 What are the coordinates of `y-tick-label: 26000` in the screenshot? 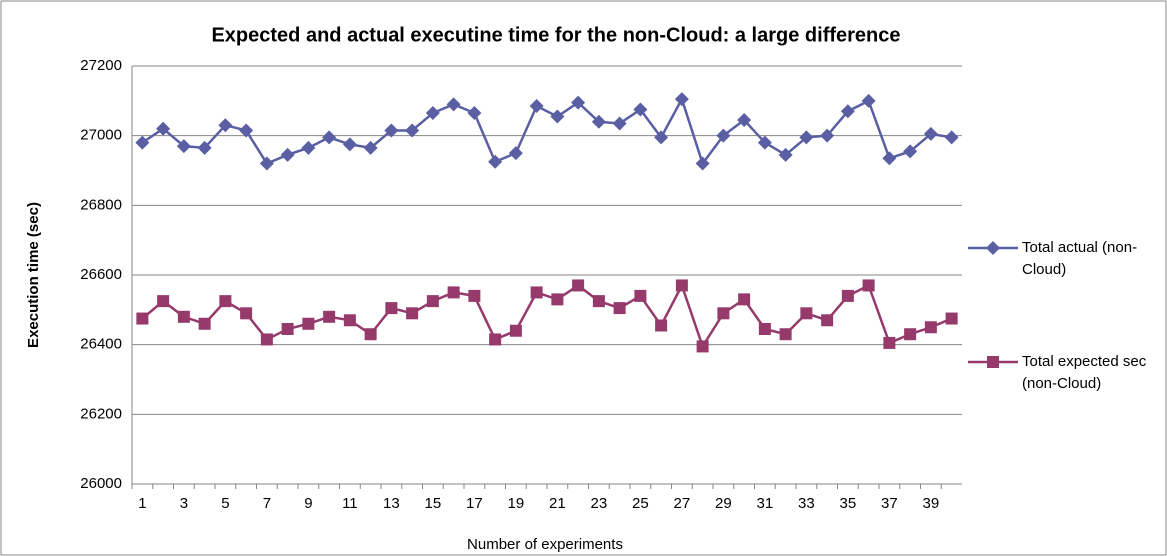 It's located at (101, 483).